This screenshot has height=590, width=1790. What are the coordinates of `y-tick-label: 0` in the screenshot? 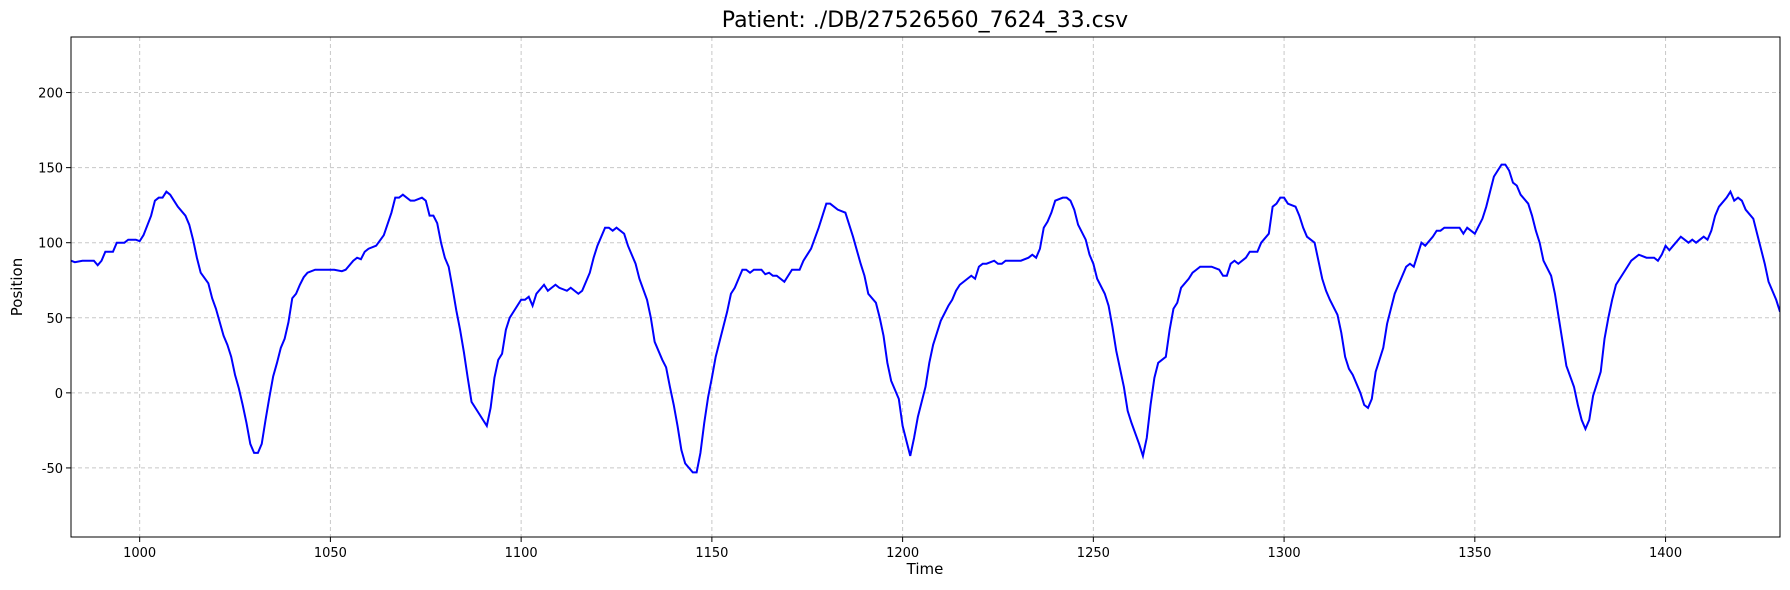 It's located at (59, 394).